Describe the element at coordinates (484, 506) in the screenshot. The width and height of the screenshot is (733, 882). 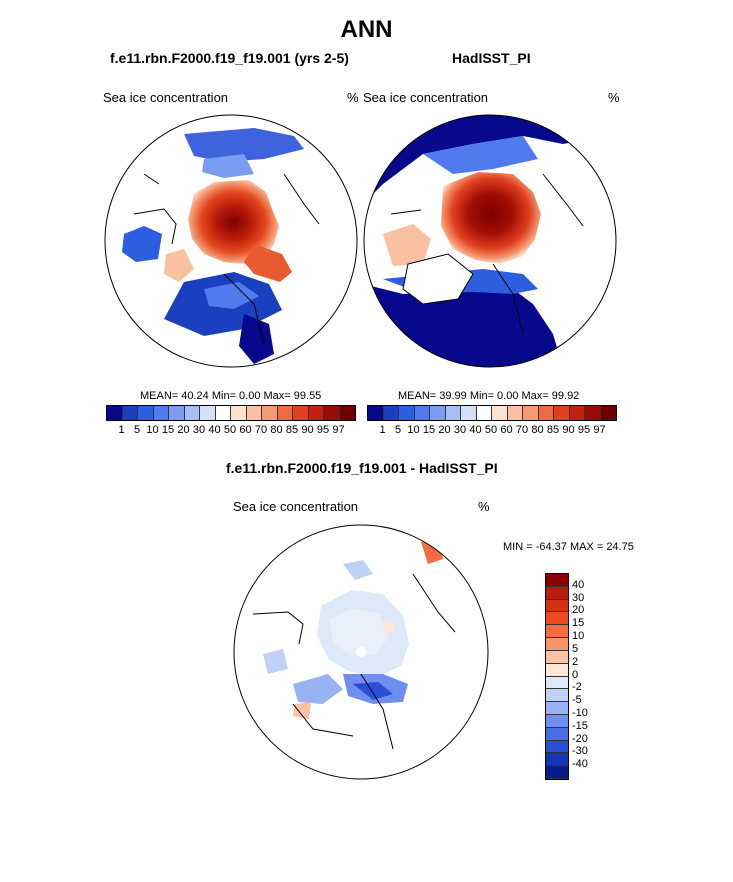
I see `diff-panel-unit: %` at that location.